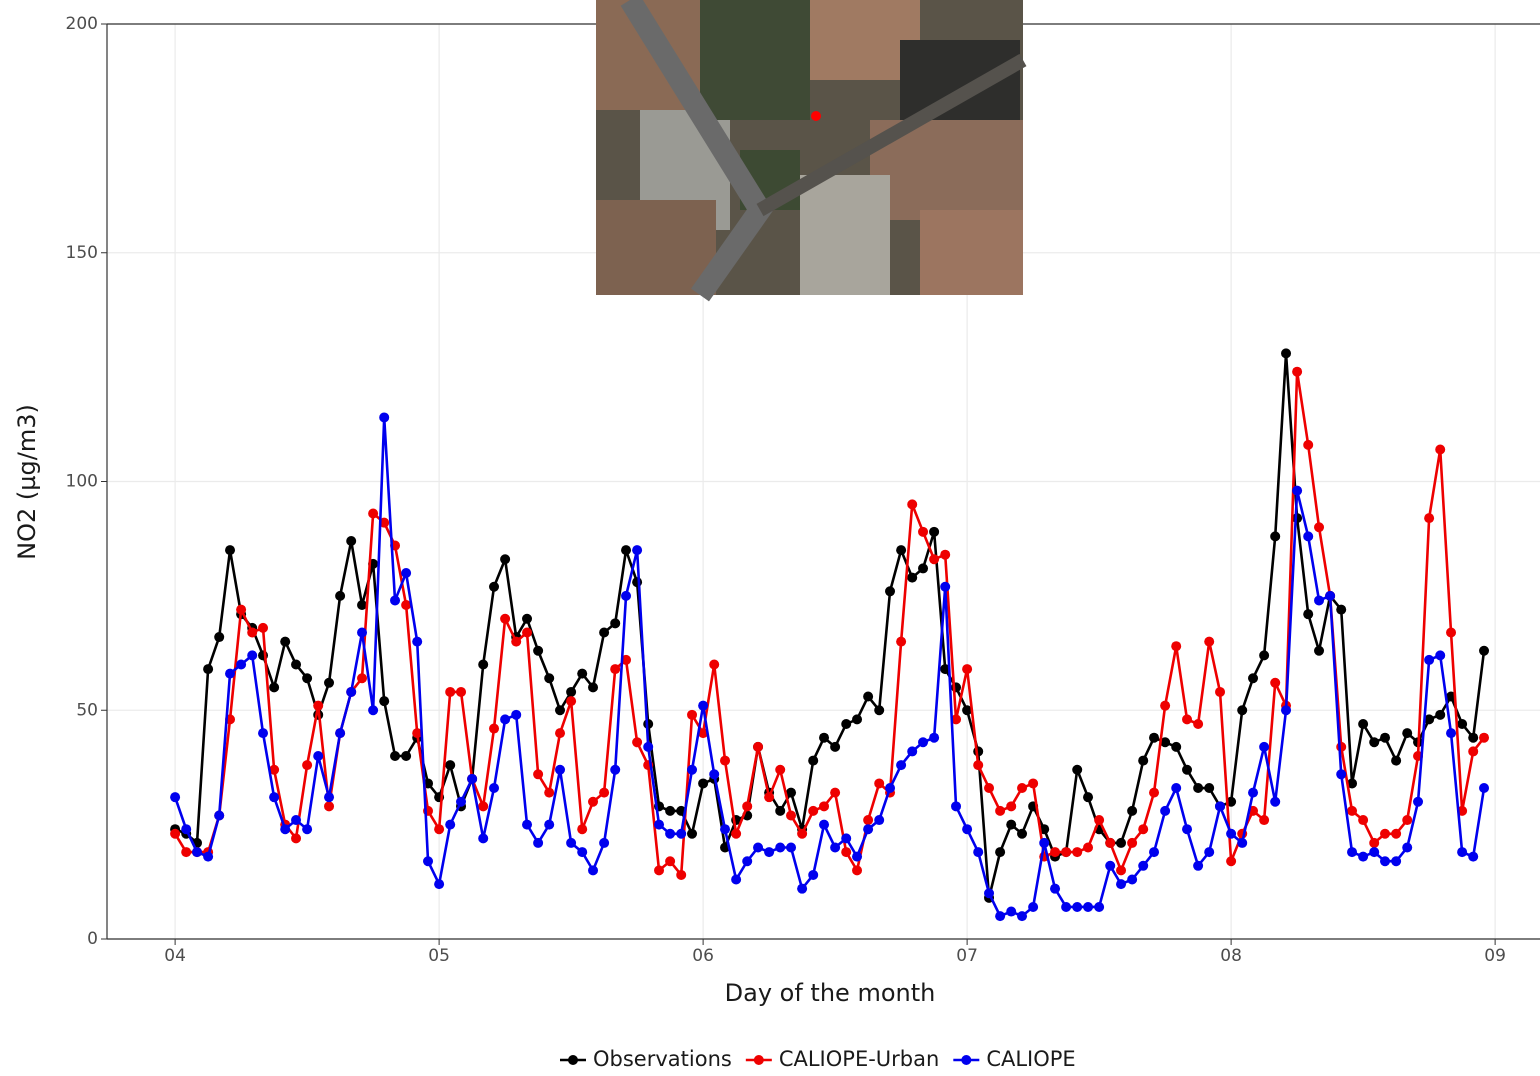 The image size is (1540, 1076). What do you see at coordinates (646, 1059) in the screenshot?
I see `legend-item: Observations` at bounding box center [646, 1059].